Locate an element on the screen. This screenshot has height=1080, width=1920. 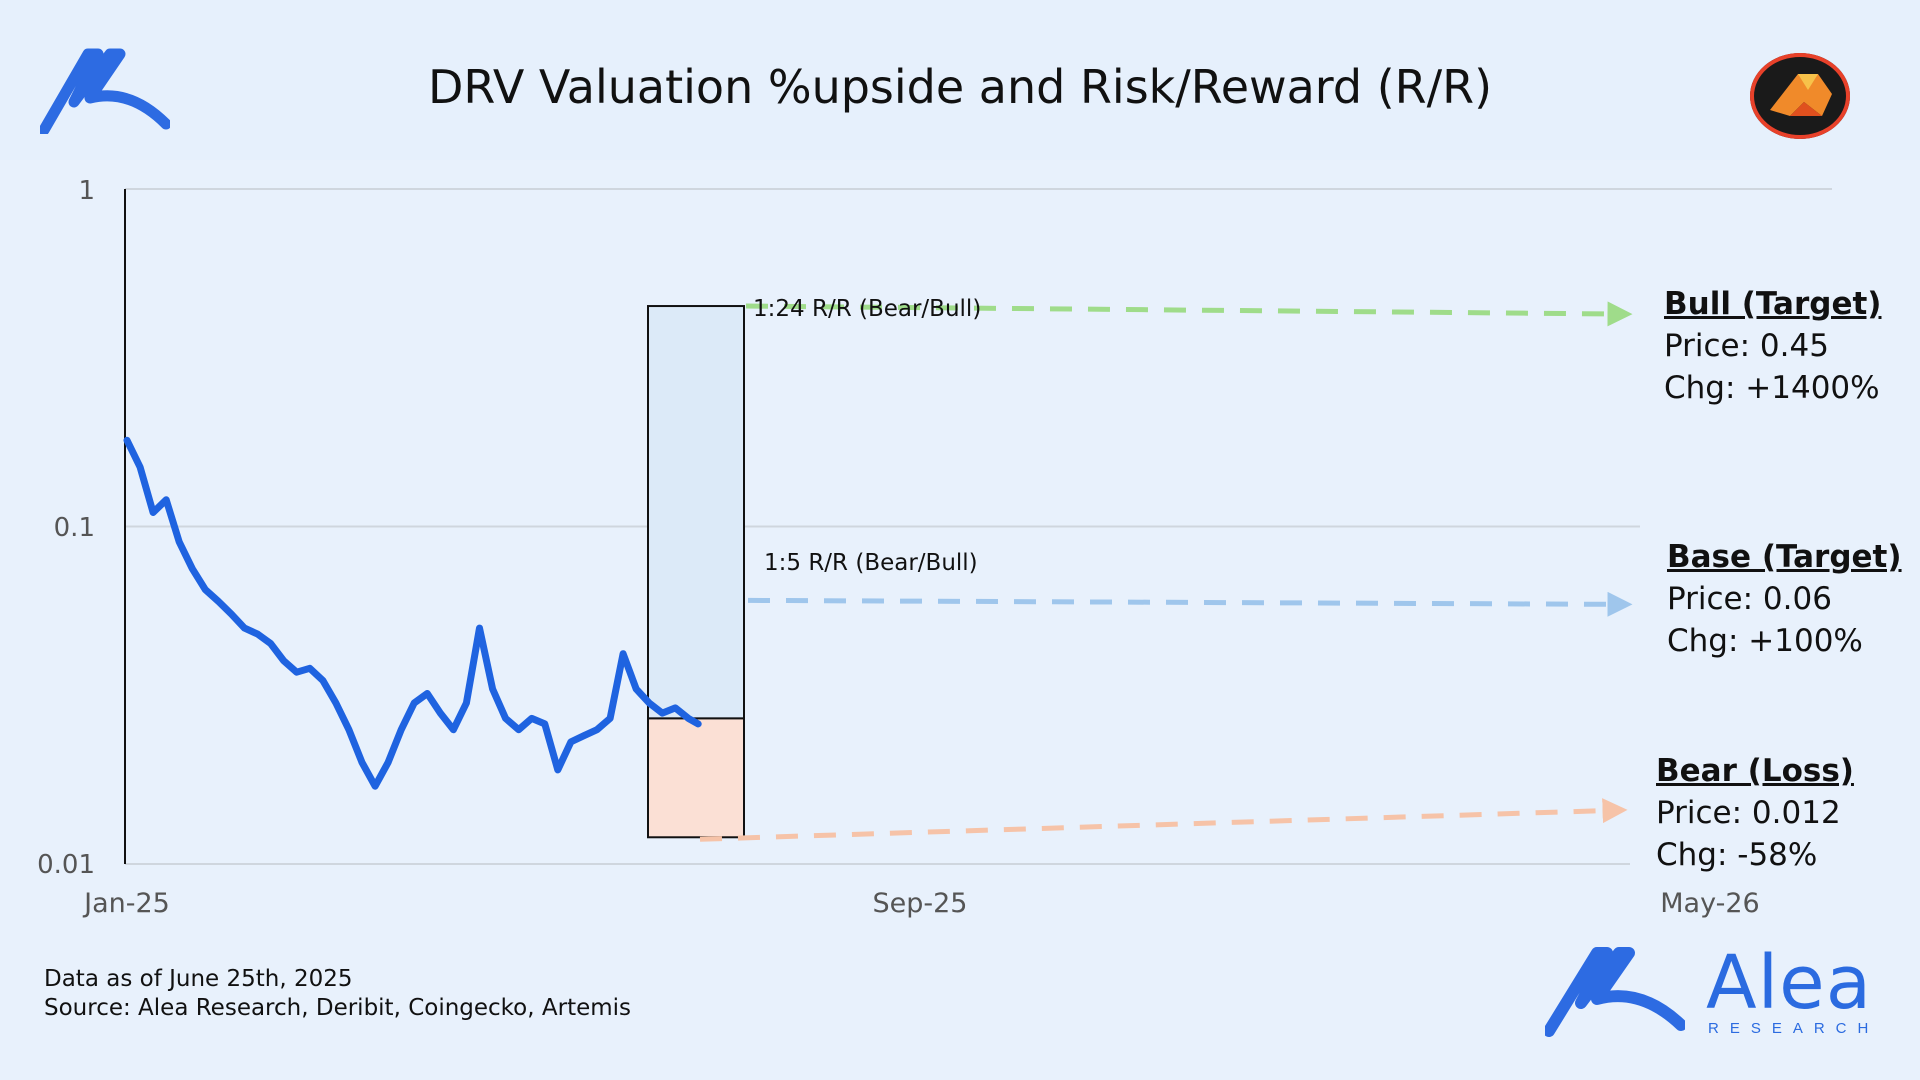
bull-scenario-change: Chg: +1400% is located at coordinates (1772, 388).